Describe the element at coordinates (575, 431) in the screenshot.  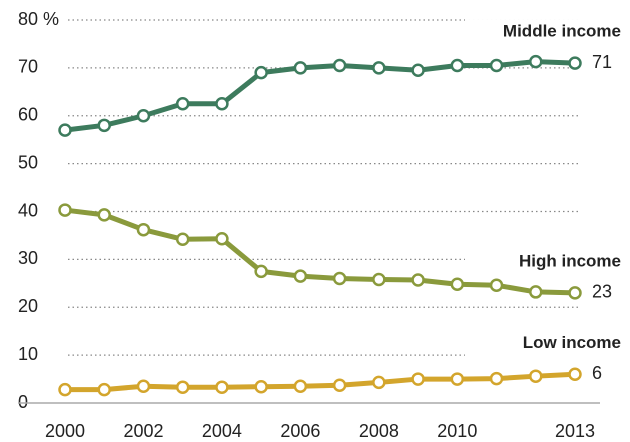
I see `x-tick-label: 2013` at that location.